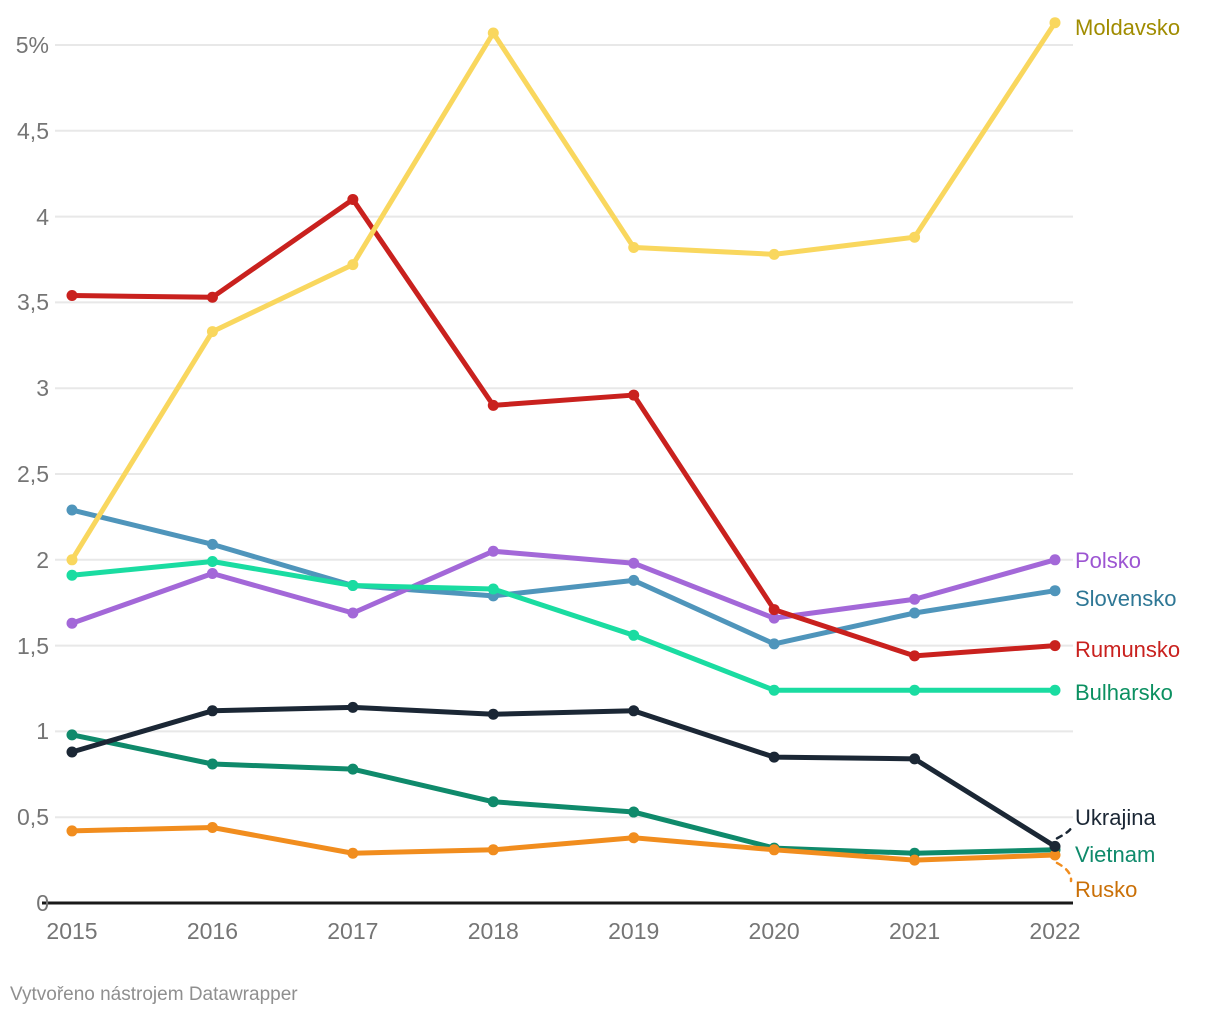 The width and height of the screenshot is (1220, 1020). What do you see at coordinates (212, 711) in the screenshot?
I see `data-point-ukrajina-2016` at bounding box center [212, 711].